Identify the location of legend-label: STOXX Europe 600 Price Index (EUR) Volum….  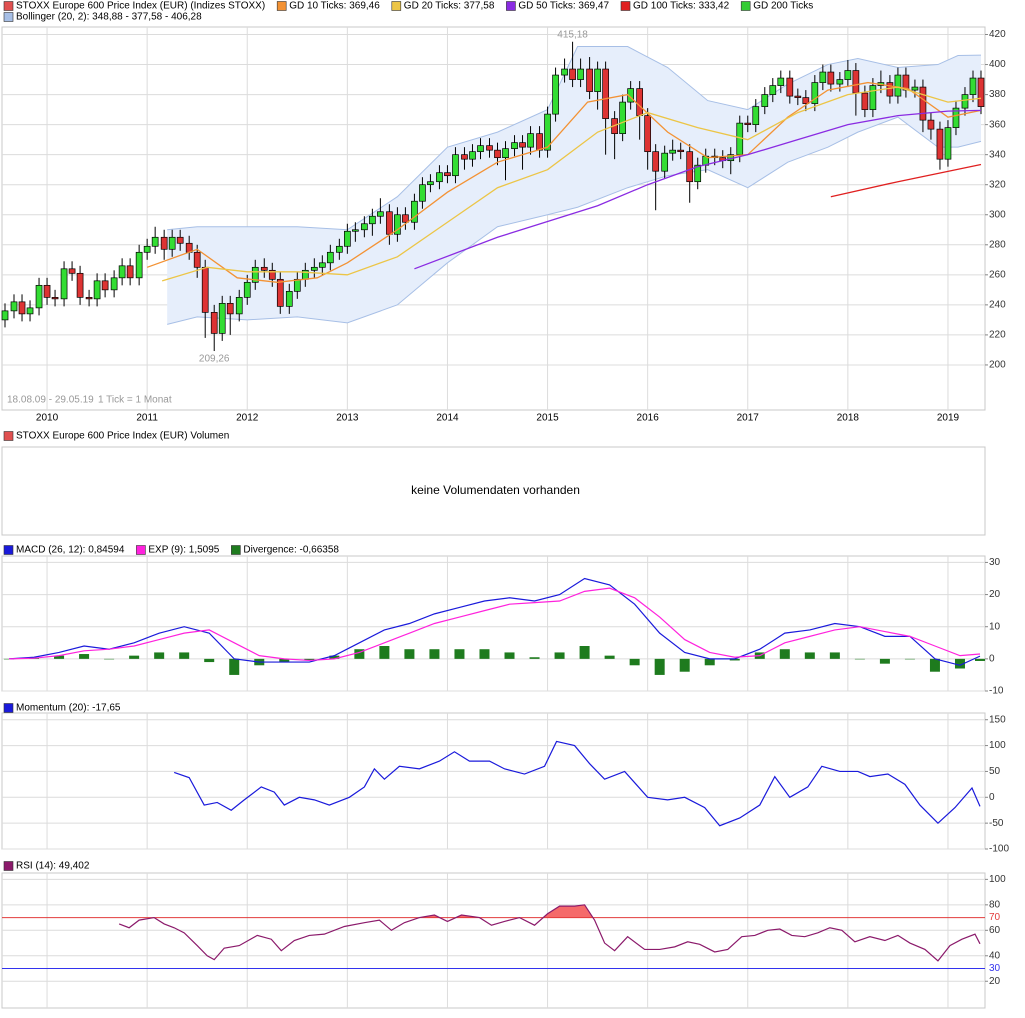
(122, 436).